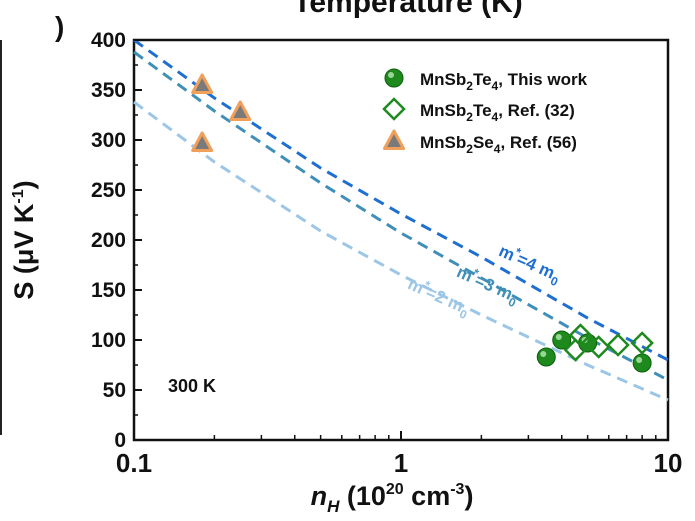 The width and height of the screenshot is (695, 521). I want to click on y-tick-label: 350, so click(108, 90).